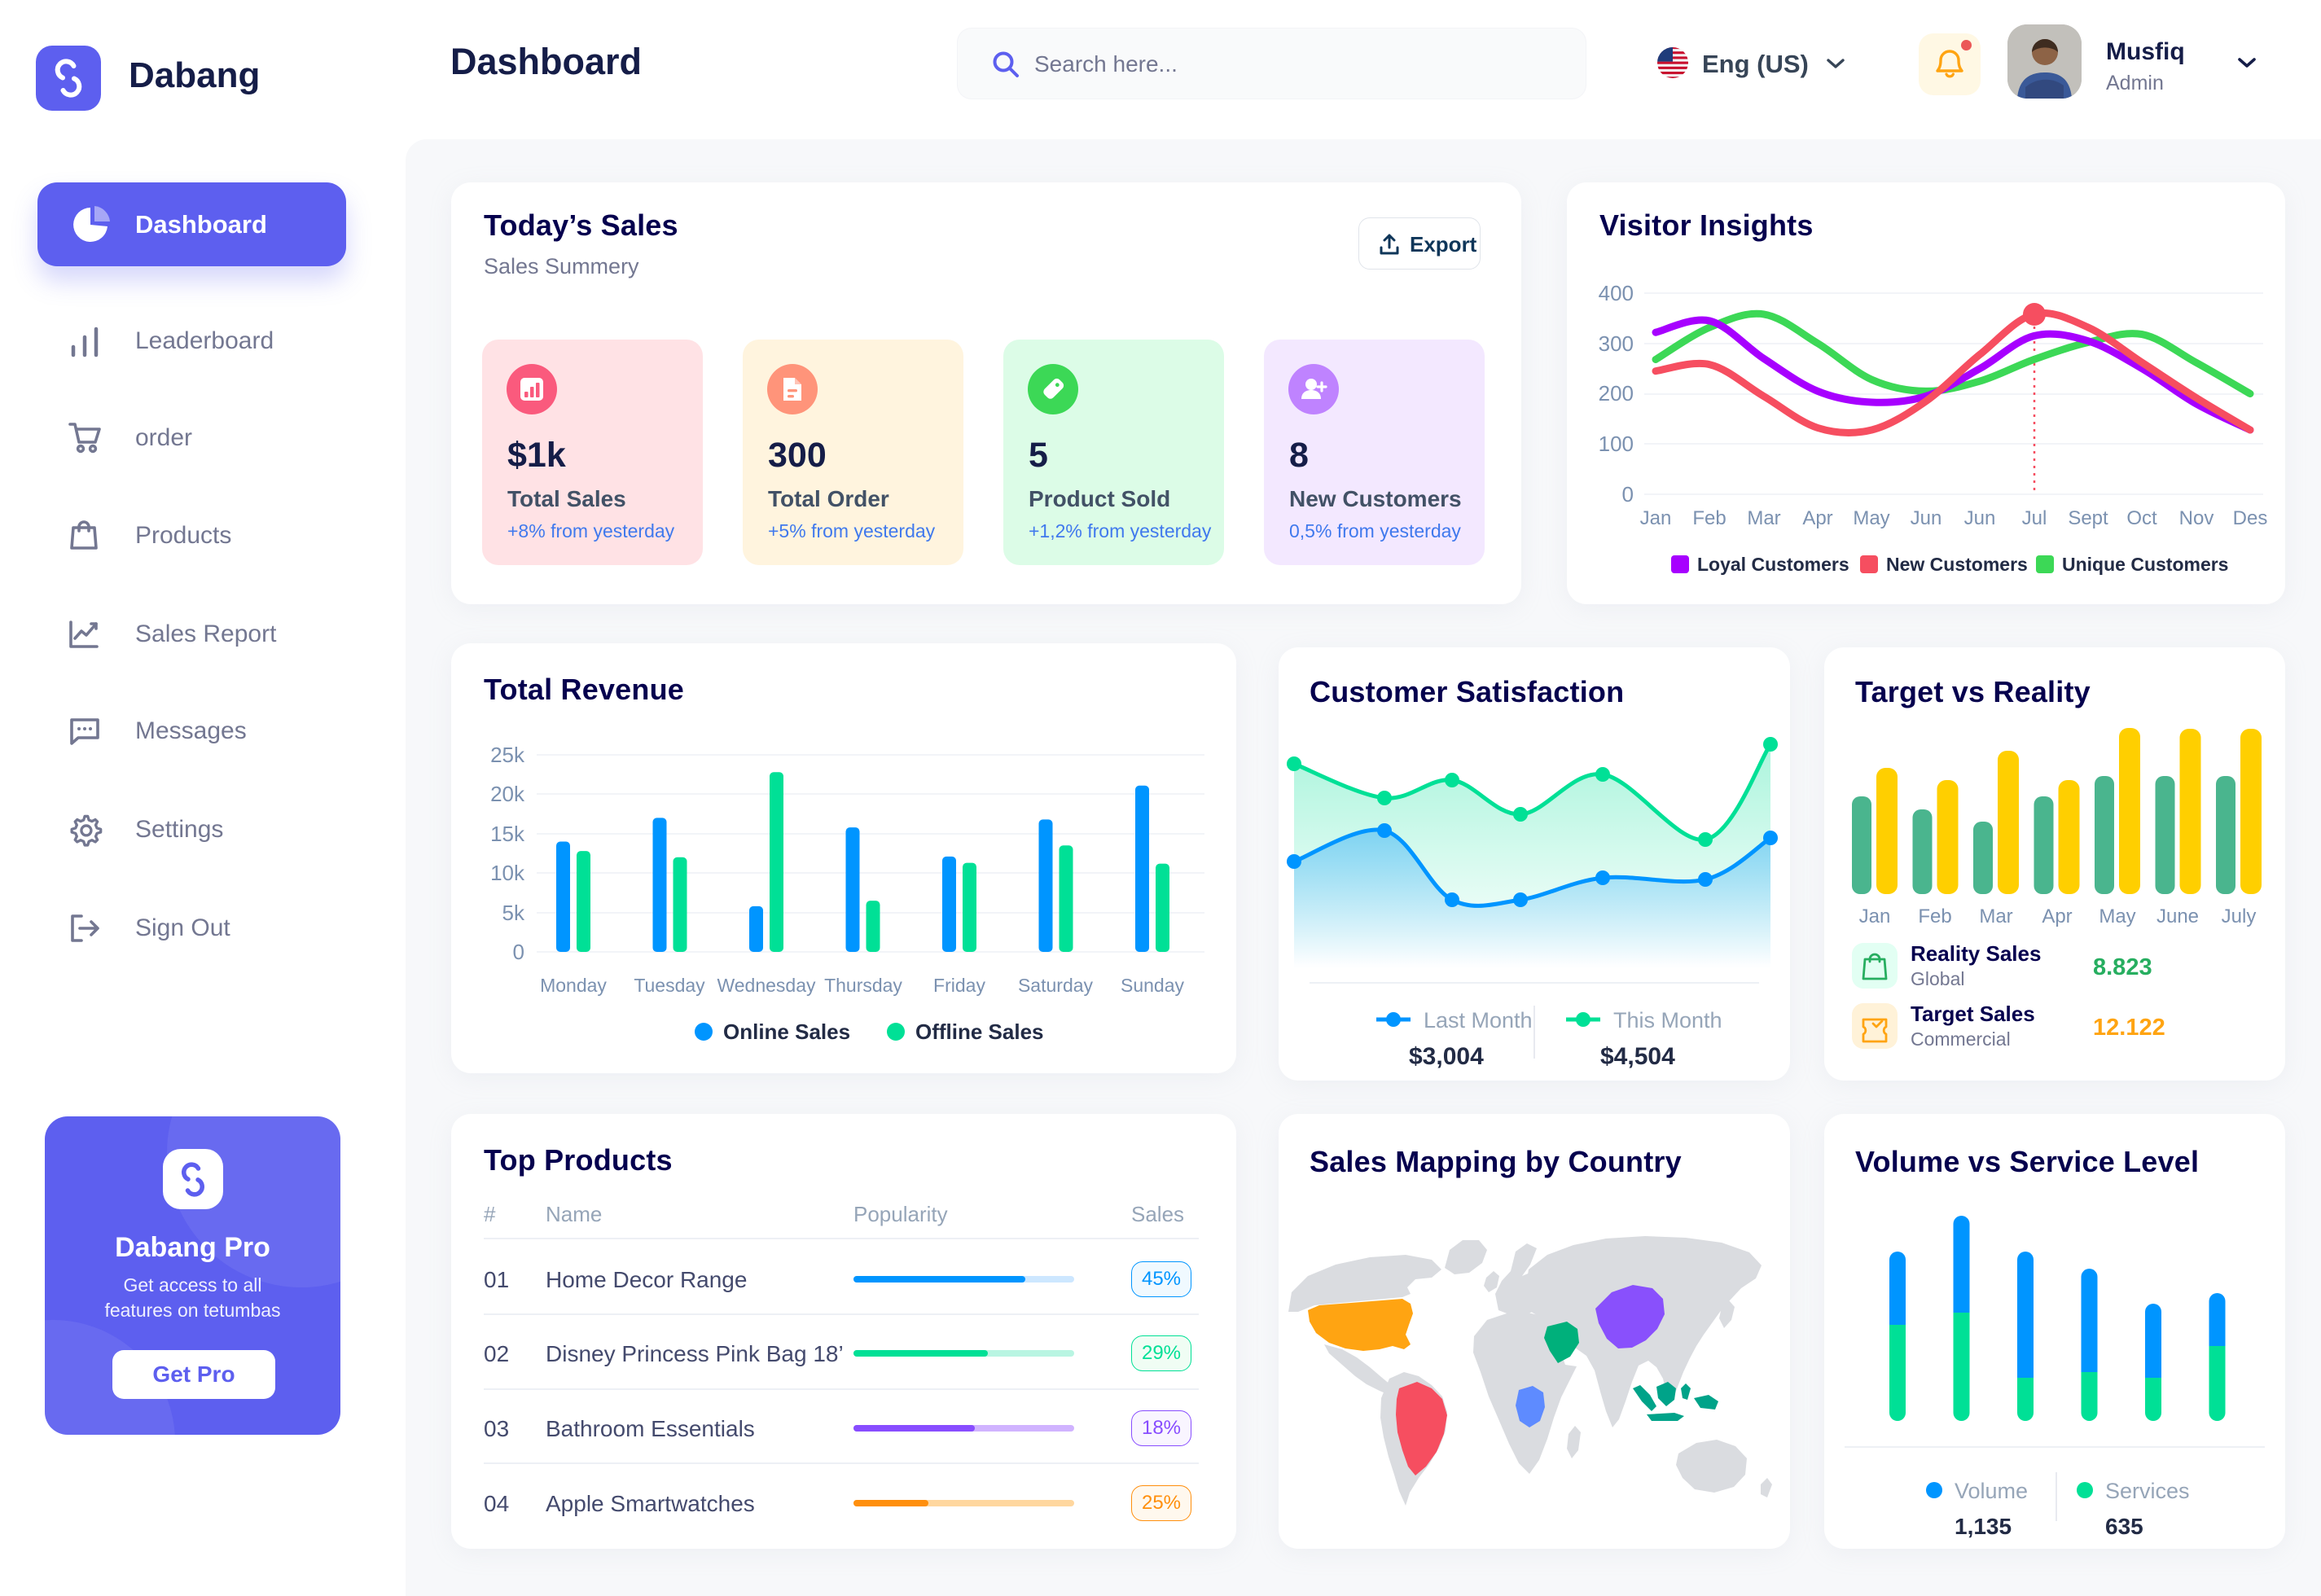 The image size is (2321, 1596). Describe the element at coordinates (669, 985) in the screenshot. I see `svg-text: Tuesday` at that location.